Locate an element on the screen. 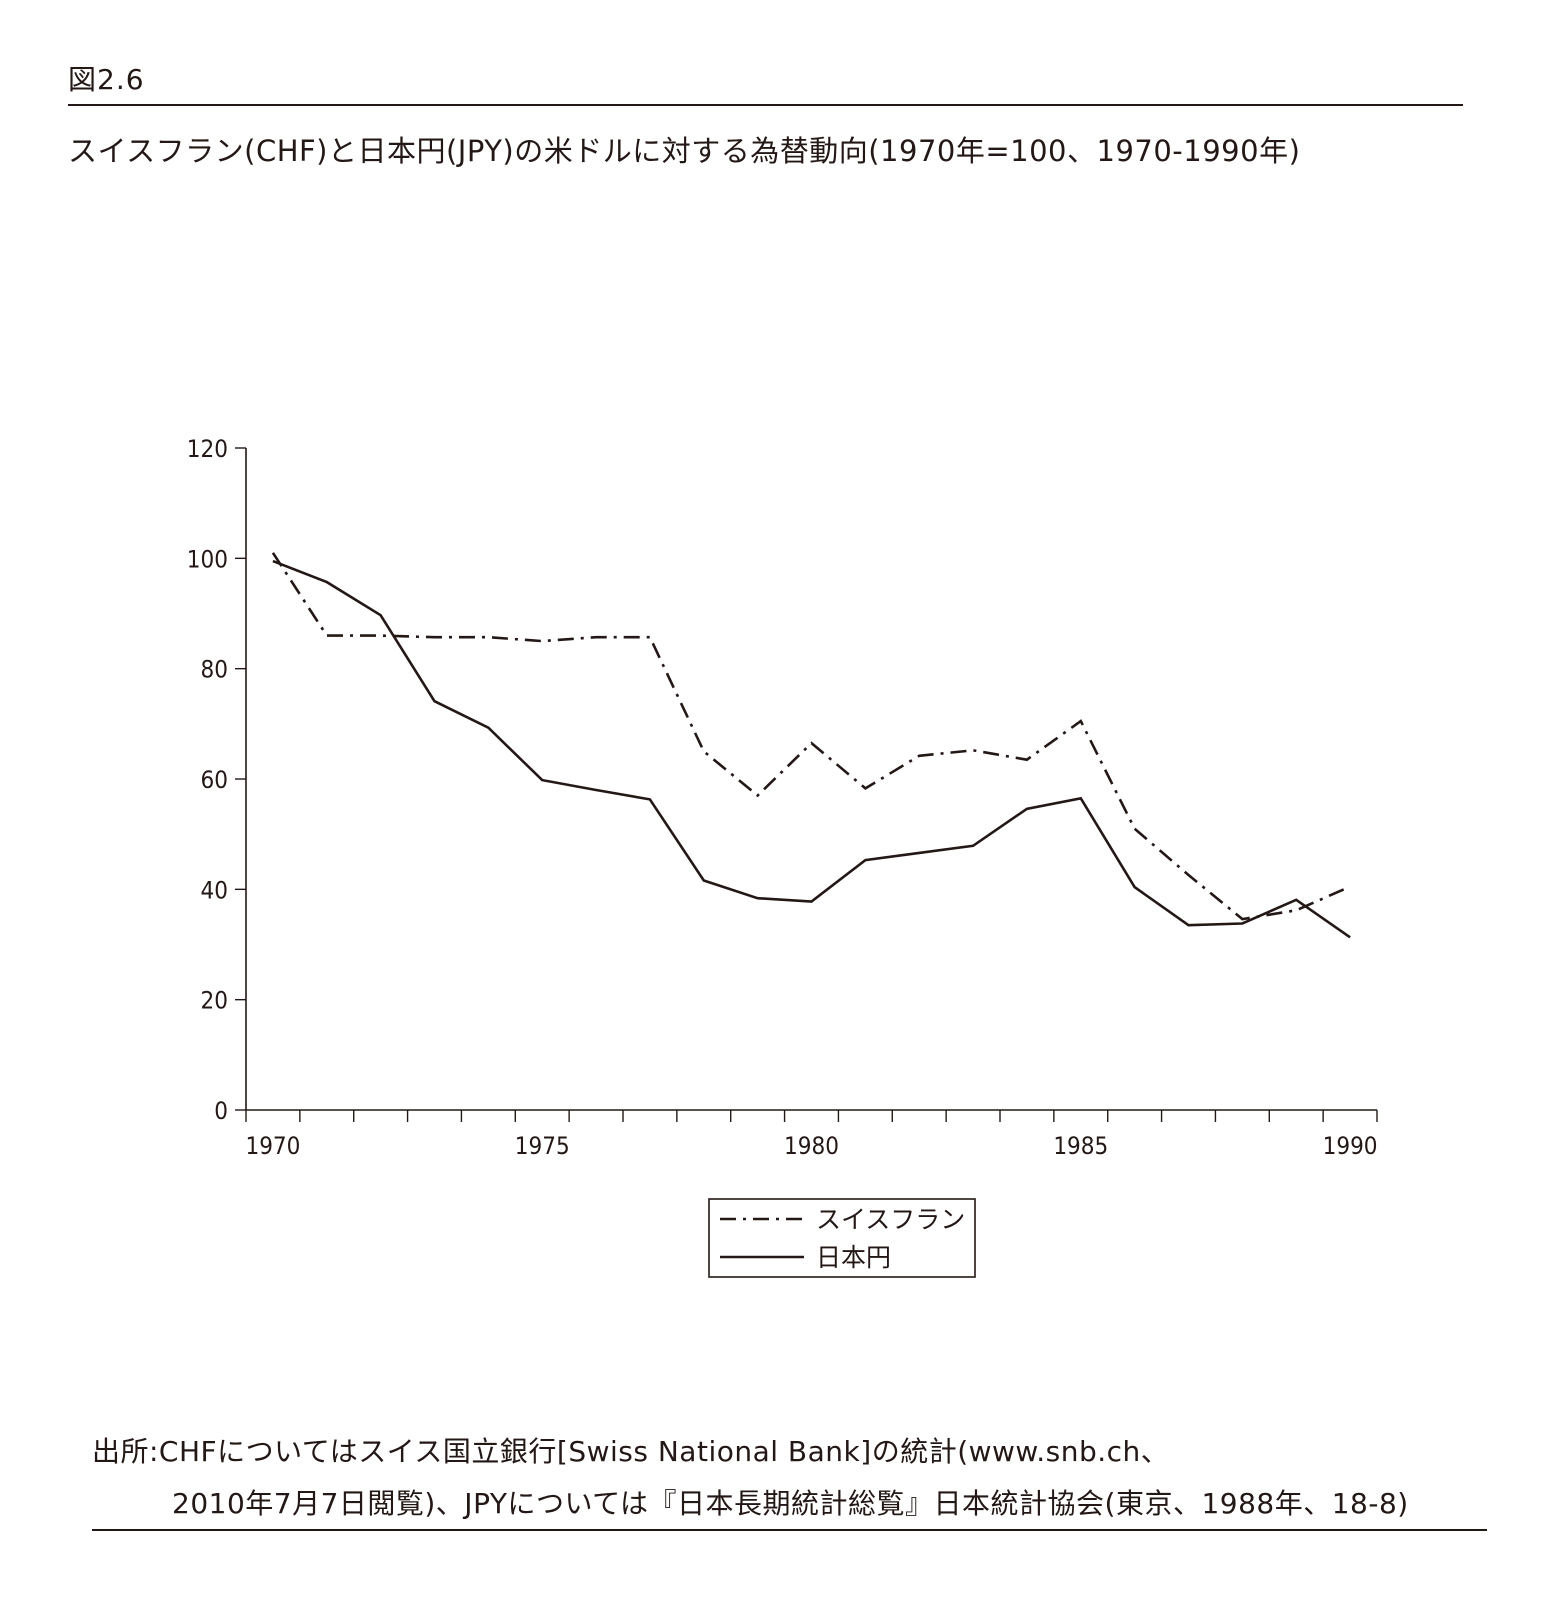 The width and height of the screenshot is (1553, 1597). x-tick-label: 1975 is located at coordinates (542, 1146).